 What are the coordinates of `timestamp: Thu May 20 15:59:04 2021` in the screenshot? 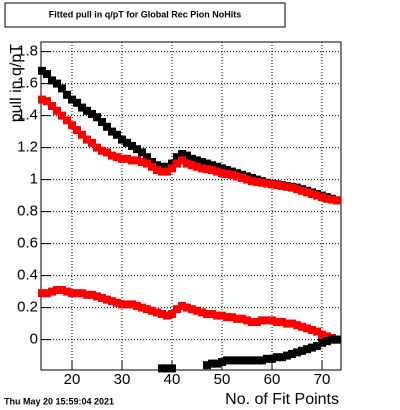 It's located at (59, 401).